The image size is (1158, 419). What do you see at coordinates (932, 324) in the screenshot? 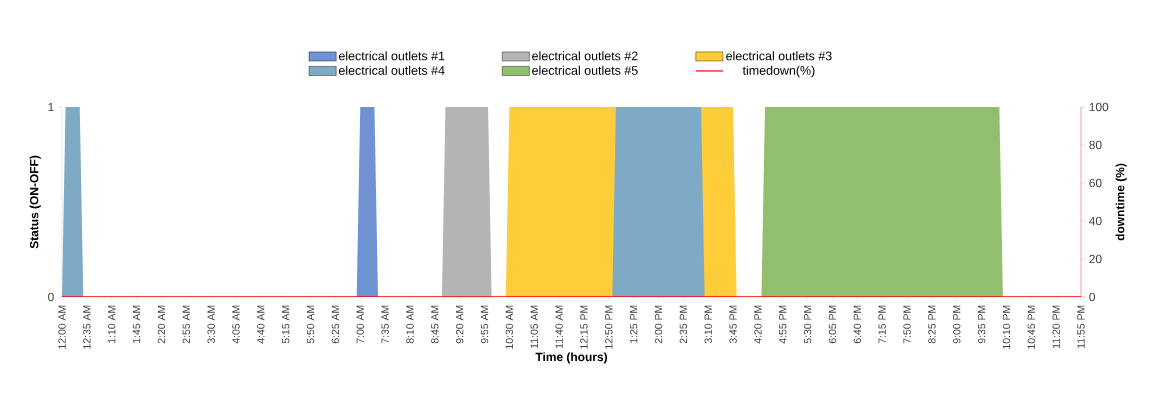
I see `x-tick-label: 8:25 PM` at bounding box center [932, 324].